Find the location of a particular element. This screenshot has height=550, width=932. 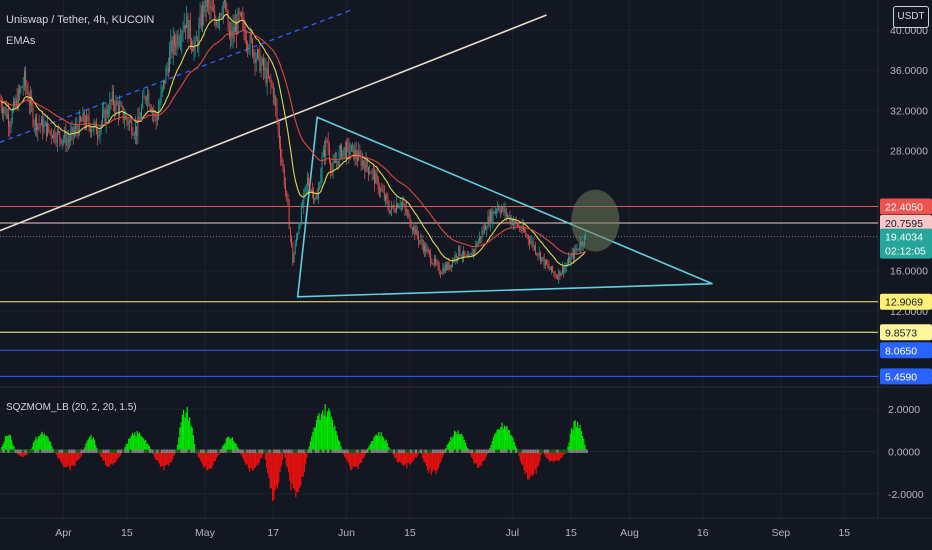

price-level-tag-label: 20.7595 is located at coordinates (904, 224).